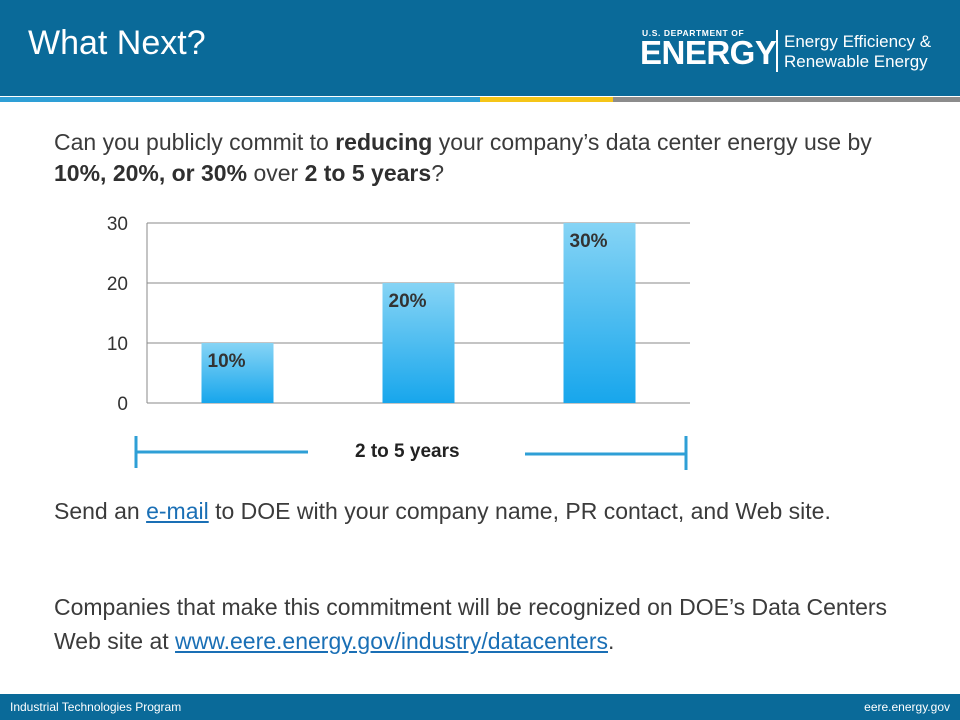  What do you see at coordinates (122, 404) in the screenshot?
I see `y-tick-label: 0` at bounding box center [122, 404].